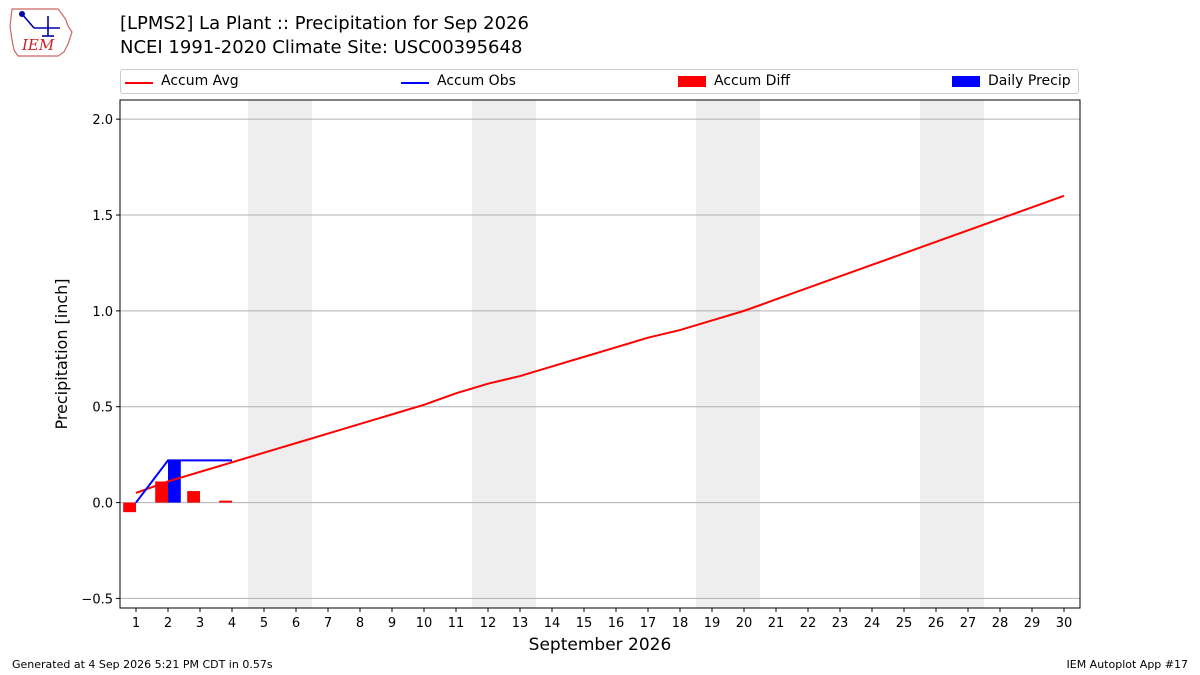  What do you see at coordinates (264, 623) in the screenshot?
I see `x-tick-label: 5` at bounding box center [264, 623].